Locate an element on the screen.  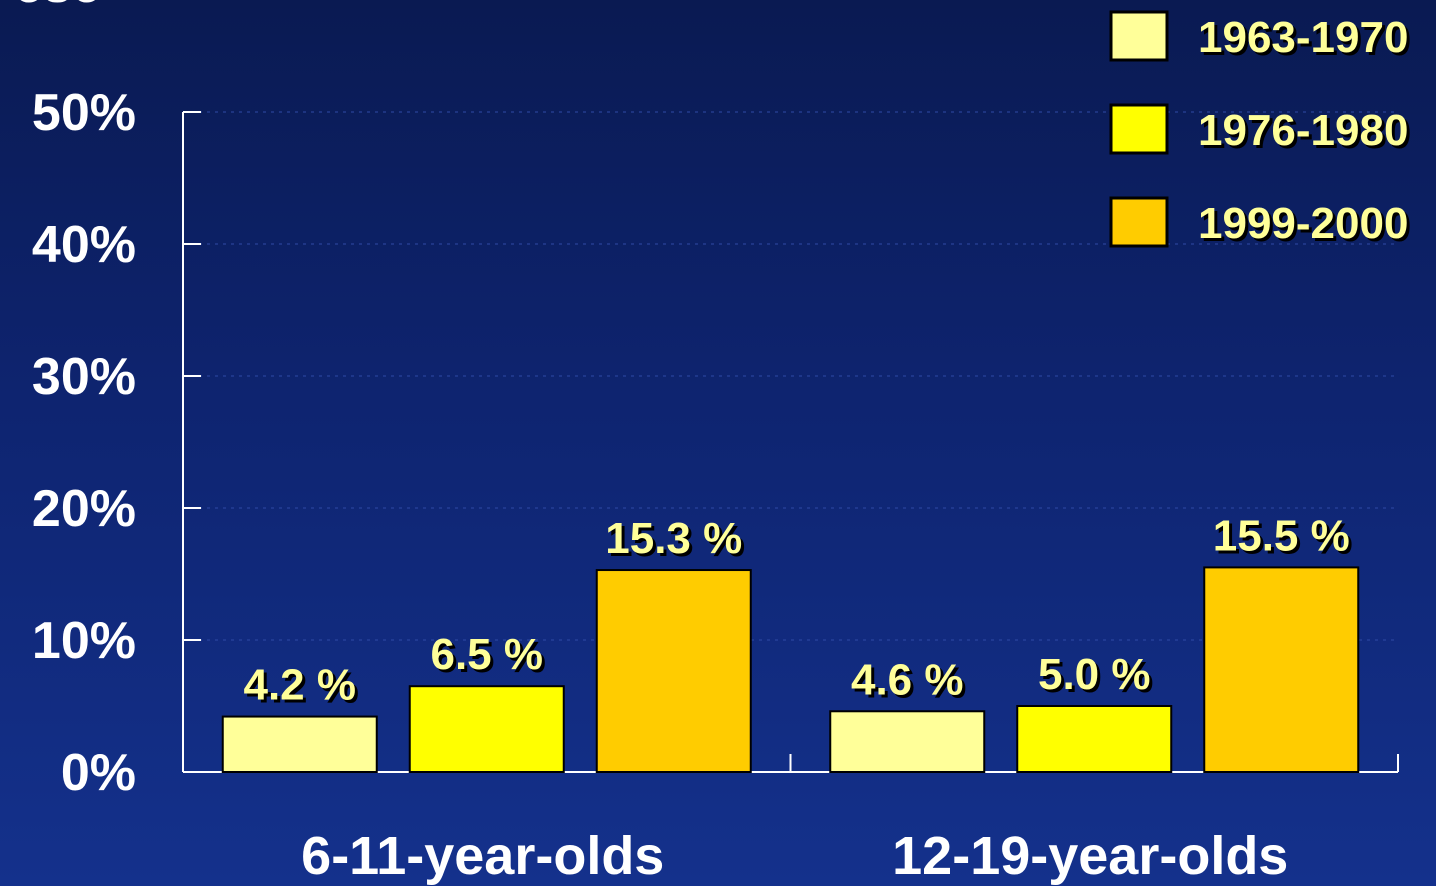
legend-label-shadow: 1963-1970 is located at coordinates (1306, 40).